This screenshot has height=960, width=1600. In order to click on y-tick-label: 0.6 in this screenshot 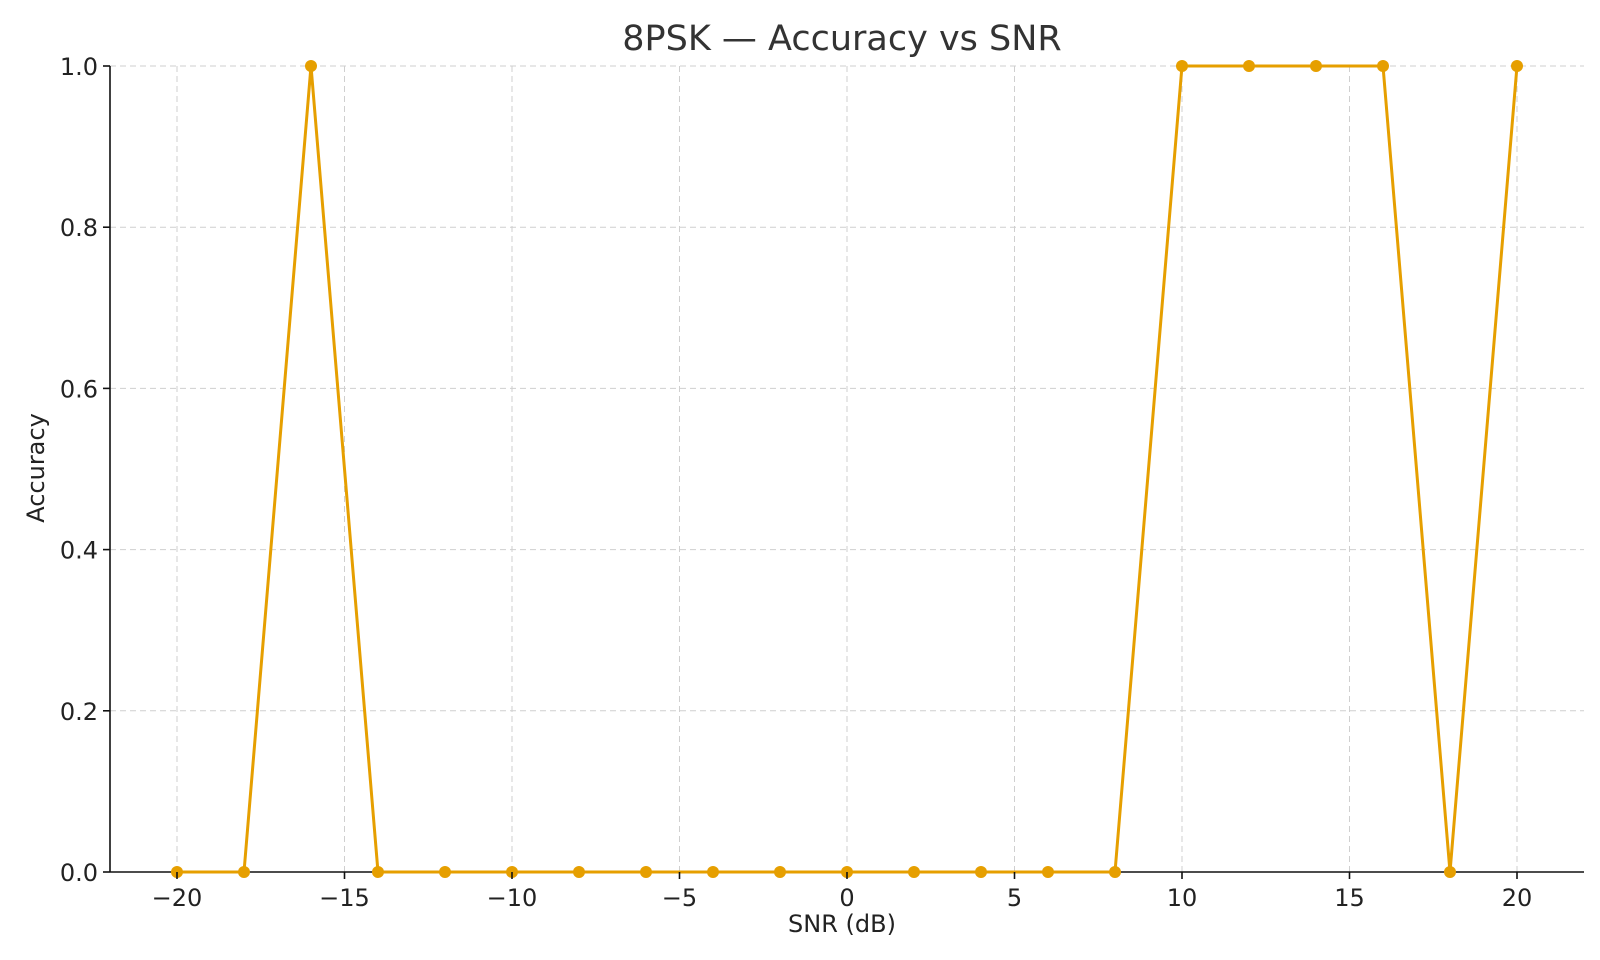, I will do `click(79, 389)`.